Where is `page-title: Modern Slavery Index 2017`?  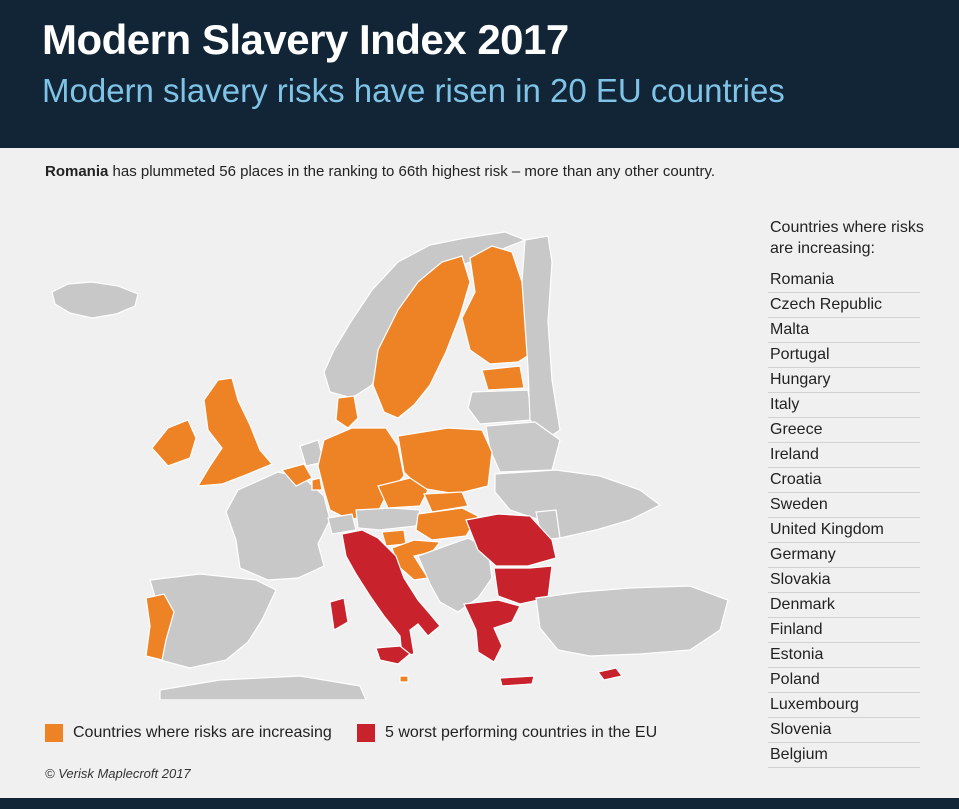
page-title: Modern Slavery Index 2017 is located at coordinates (305, 39).